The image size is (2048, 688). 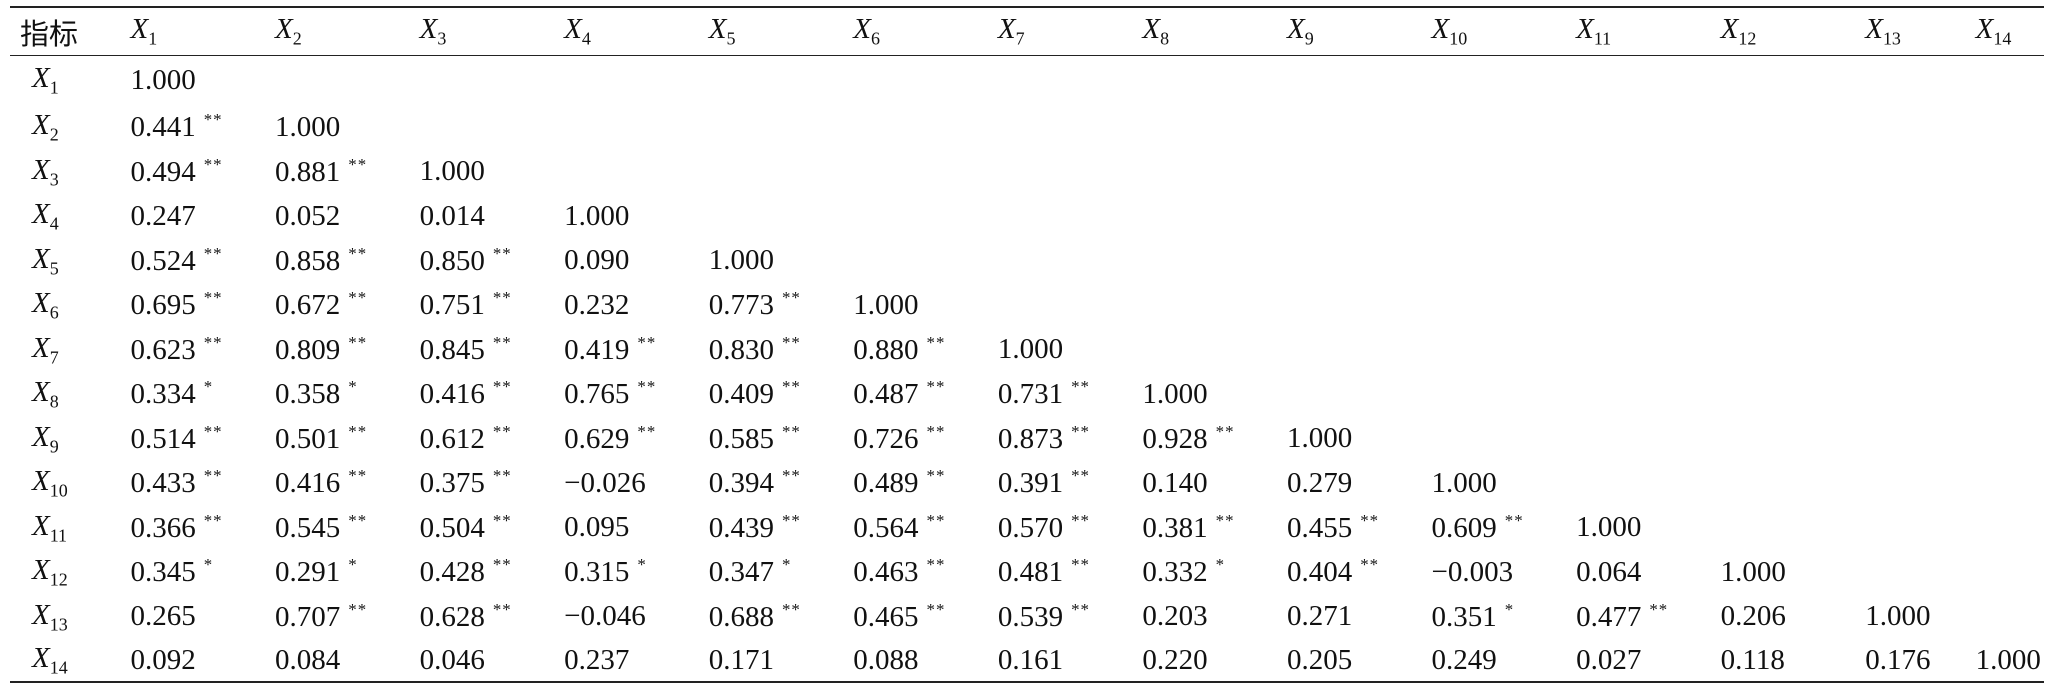 What do you see at coordinates (347, 350) in the screenshot?
I see `correlation-cell: 0.809 **` at bounding box center [347, 350].